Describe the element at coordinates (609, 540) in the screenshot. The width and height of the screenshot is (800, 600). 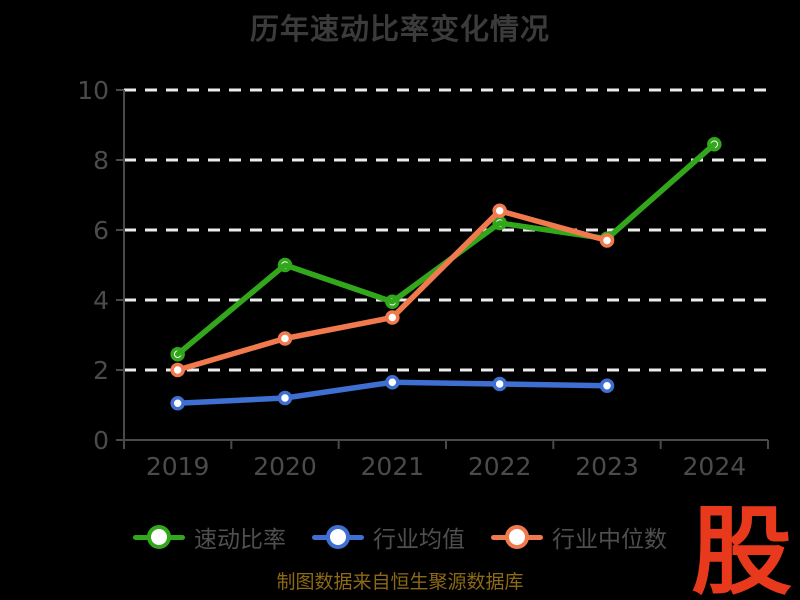
I see `legend-label-industry-median: 行业中位数` at that location.